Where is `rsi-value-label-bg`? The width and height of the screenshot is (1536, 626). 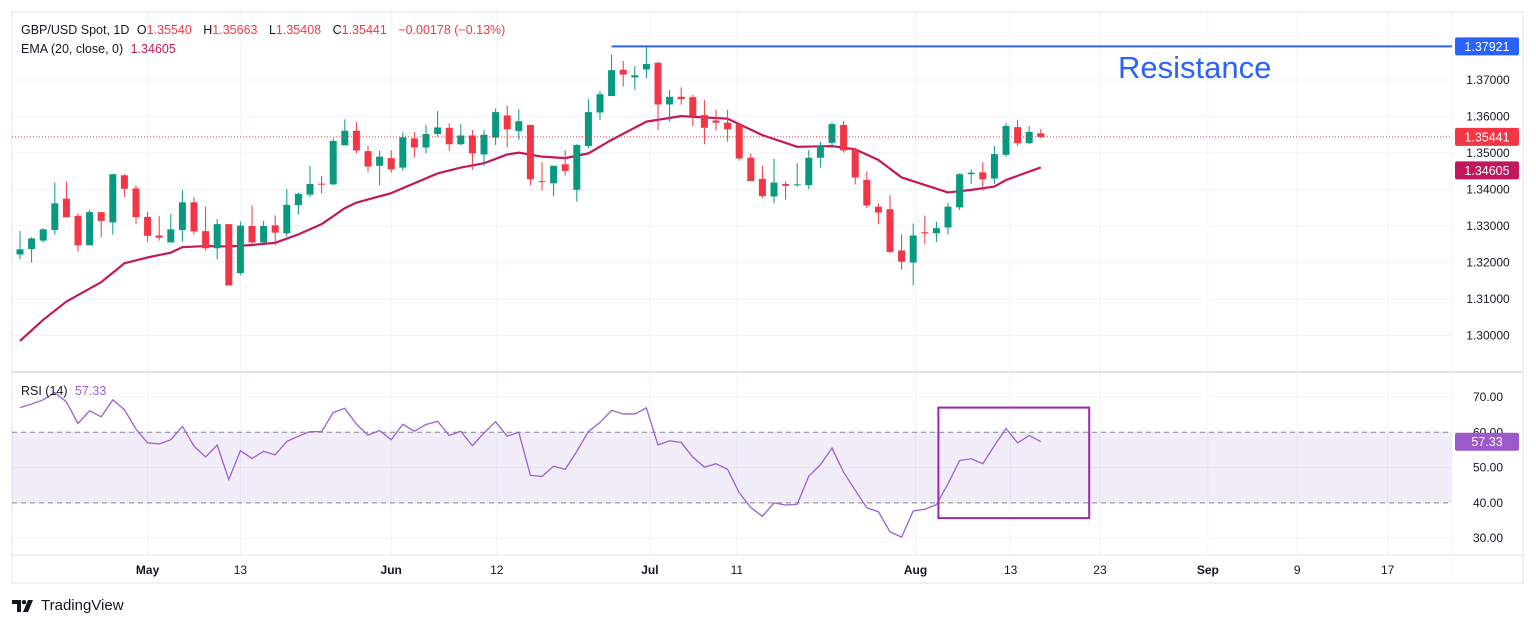 rsi-value-label-bg is located at coordinates (1487, 441).